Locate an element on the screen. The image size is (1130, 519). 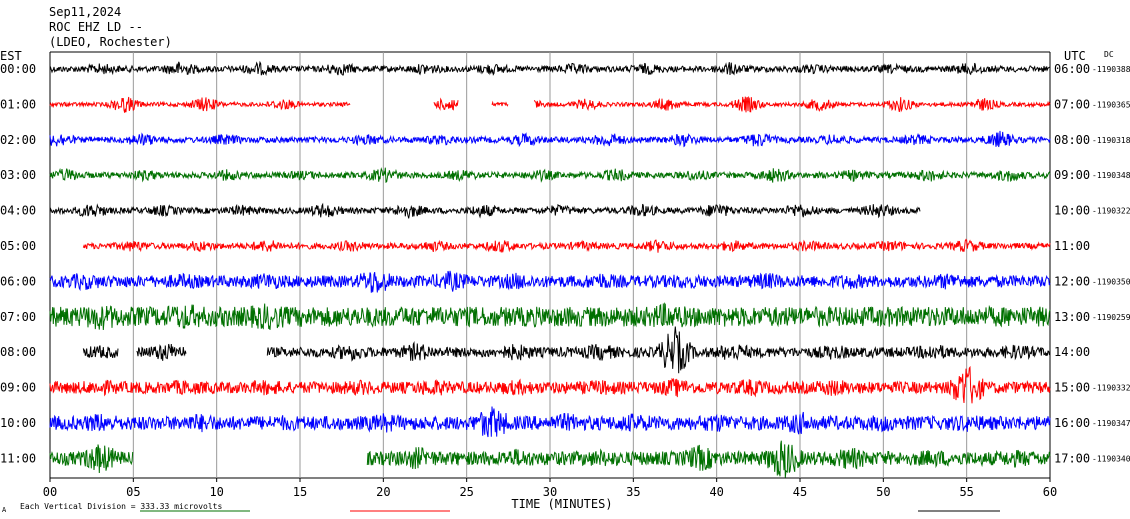
dc-offset-label: -1190348 is located at coordinates (1111, 175).